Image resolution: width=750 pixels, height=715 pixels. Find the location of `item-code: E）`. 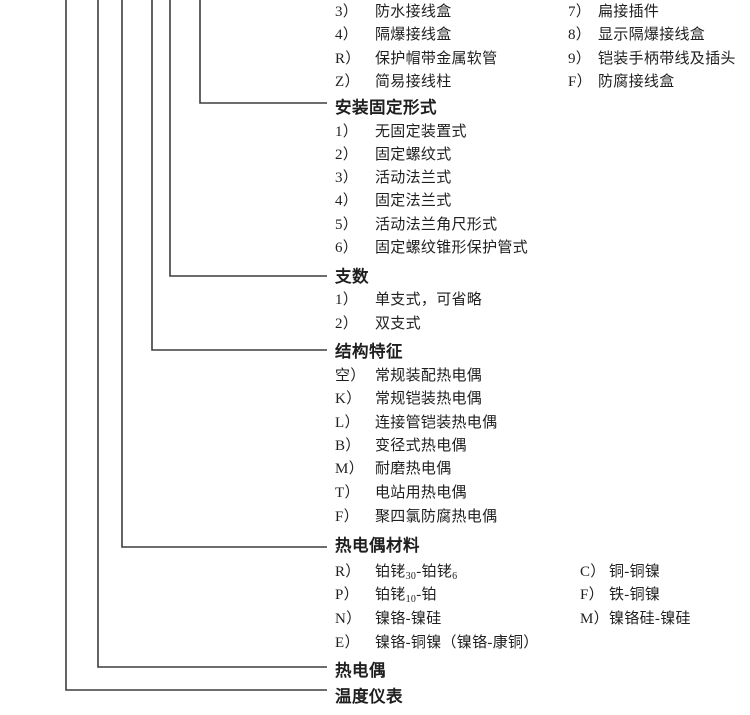

item-code: E） is located at coordinates (347, 643).